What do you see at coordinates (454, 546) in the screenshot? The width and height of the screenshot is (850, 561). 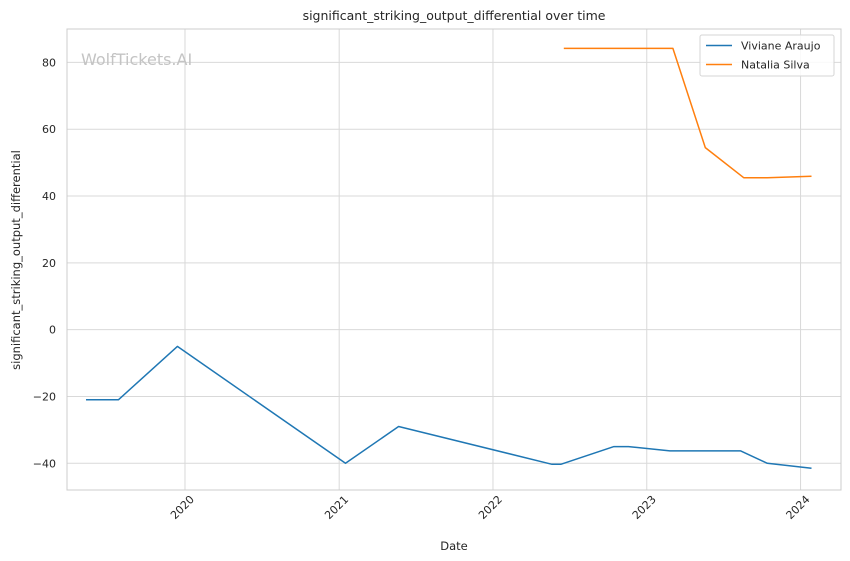 I see `x-axis-label: Date` at bounding box center [454, 546].